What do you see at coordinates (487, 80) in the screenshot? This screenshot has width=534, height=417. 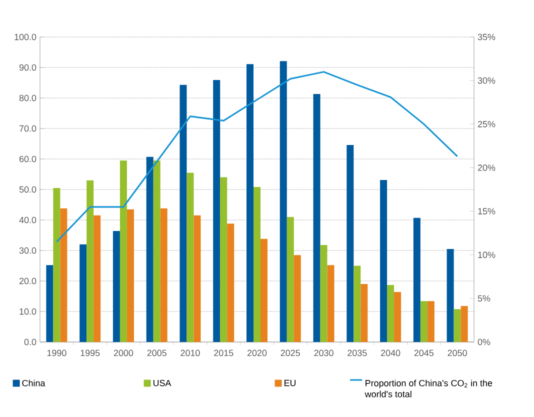 I see `y2-tick-label: 30%` at bounding box center [487, 80].